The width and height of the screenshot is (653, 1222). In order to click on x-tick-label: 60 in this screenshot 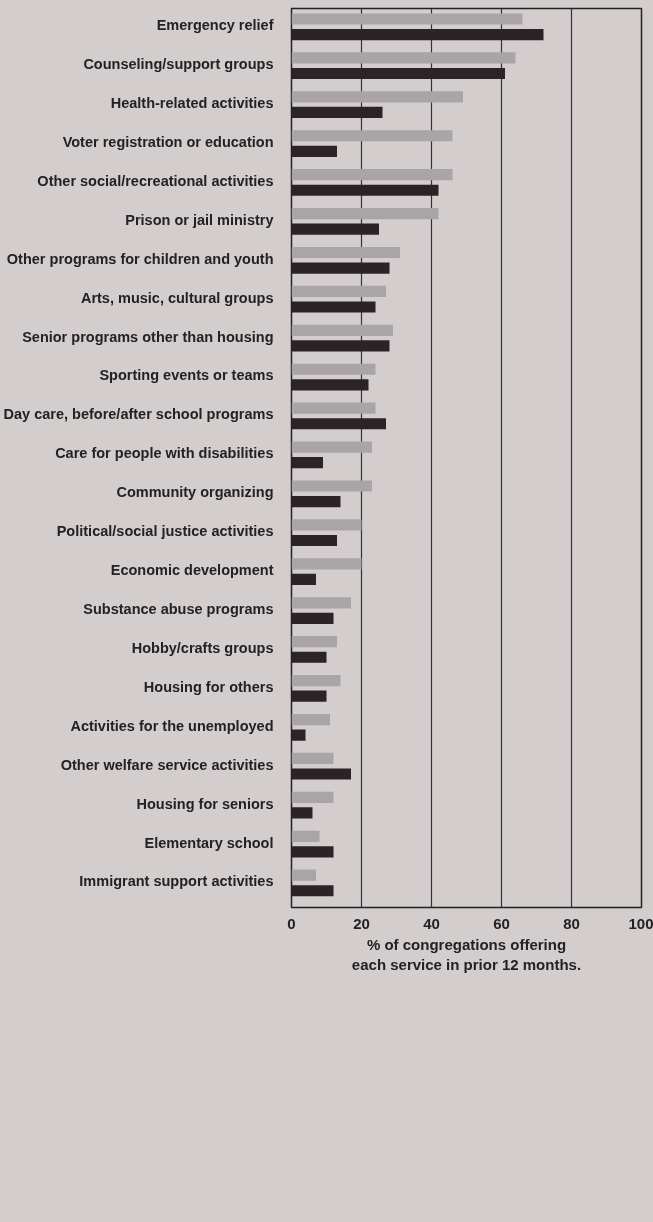, I will do `click(501, 923)`.